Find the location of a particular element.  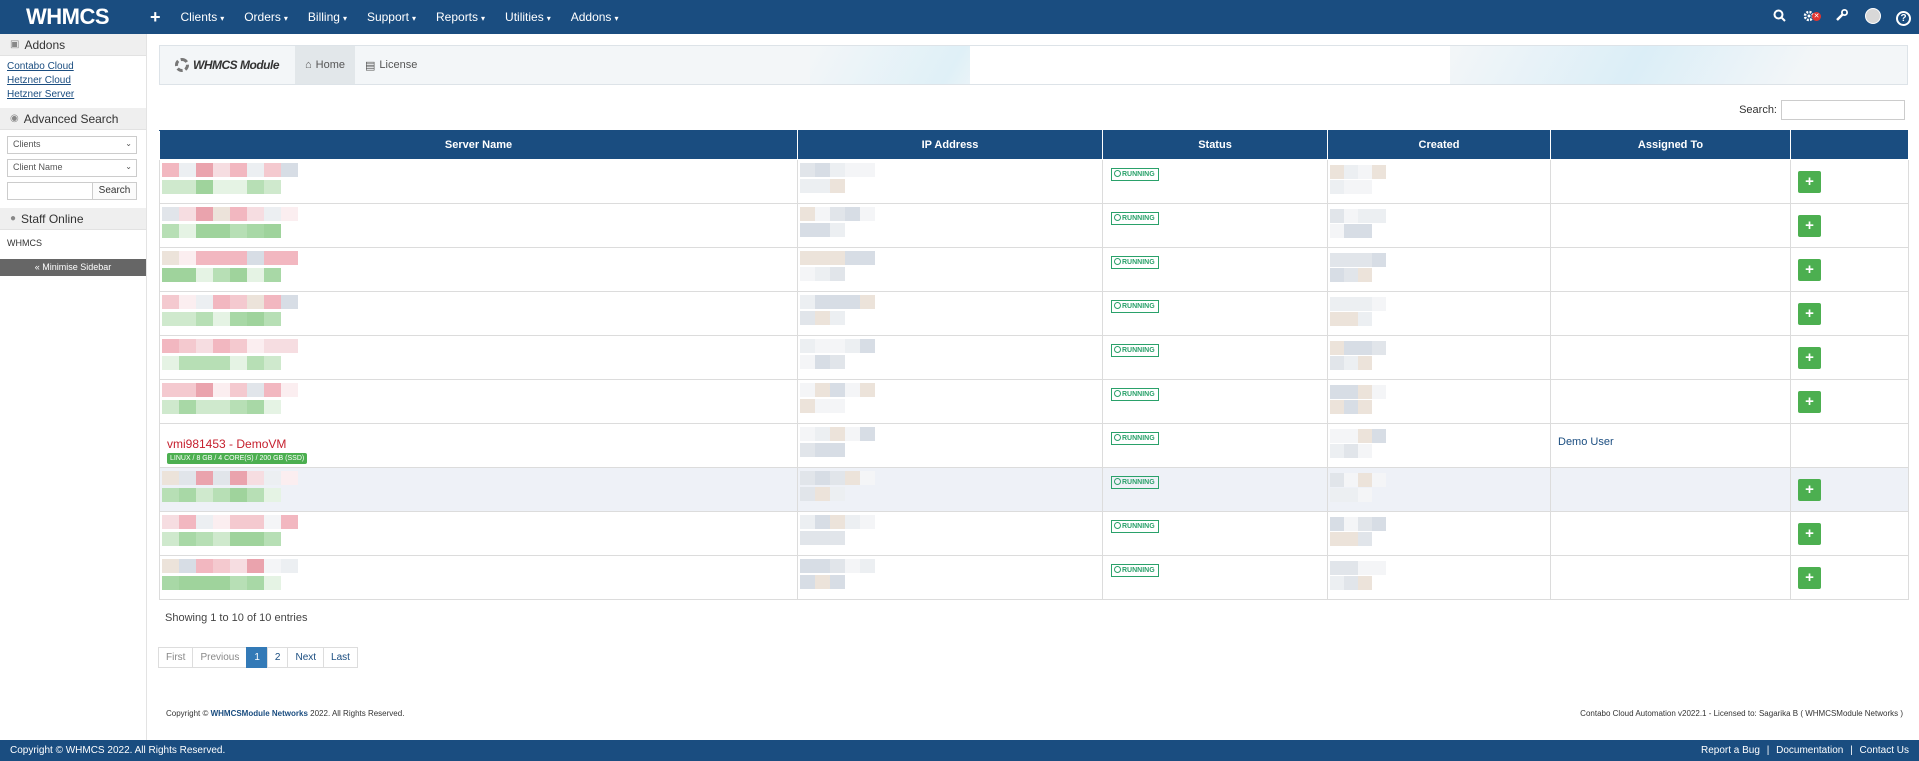

link-hetzner-cloud: Hetzner Cloud is located at coordinates (39, 80).